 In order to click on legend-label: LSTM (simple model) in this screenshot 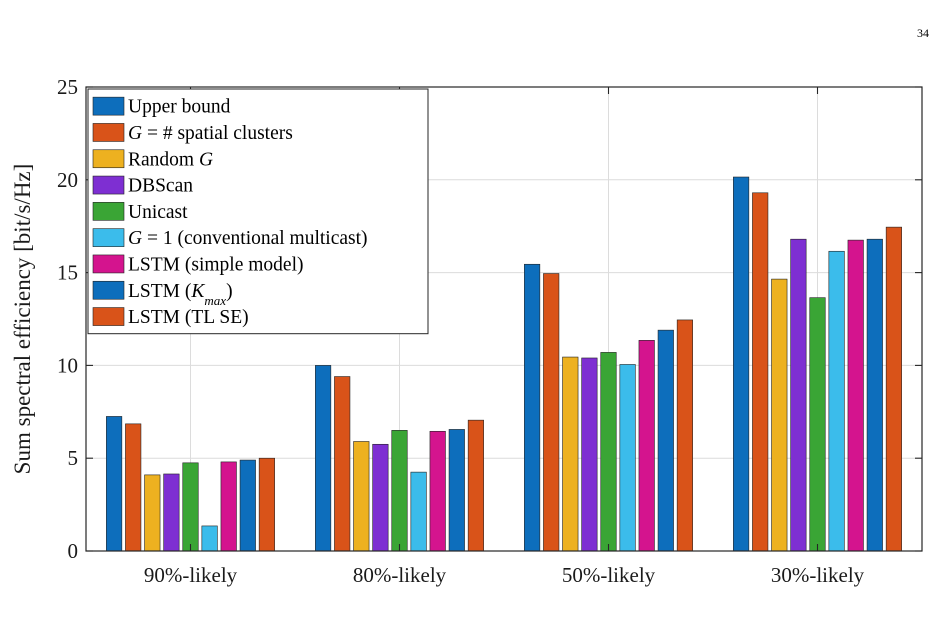, I will do `click(215, 264)`.